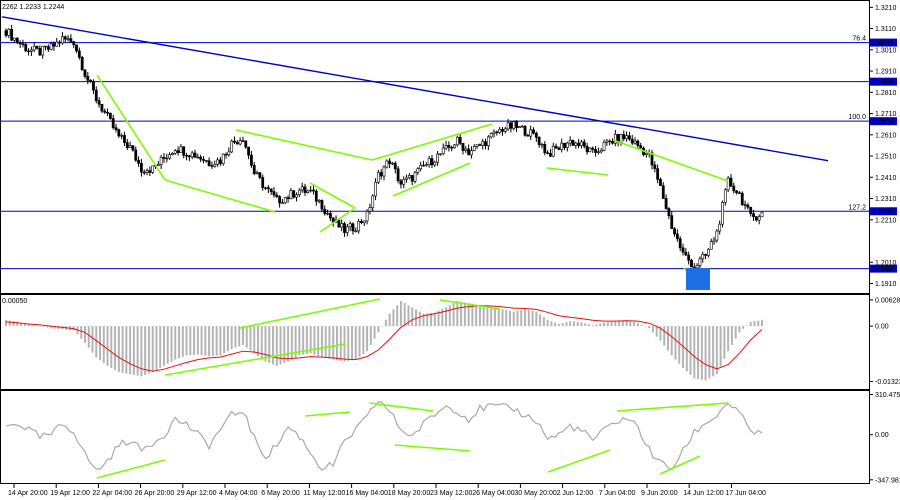  I want to click on x-tick-label: 7 Jun 04:00, so click(617, 493).